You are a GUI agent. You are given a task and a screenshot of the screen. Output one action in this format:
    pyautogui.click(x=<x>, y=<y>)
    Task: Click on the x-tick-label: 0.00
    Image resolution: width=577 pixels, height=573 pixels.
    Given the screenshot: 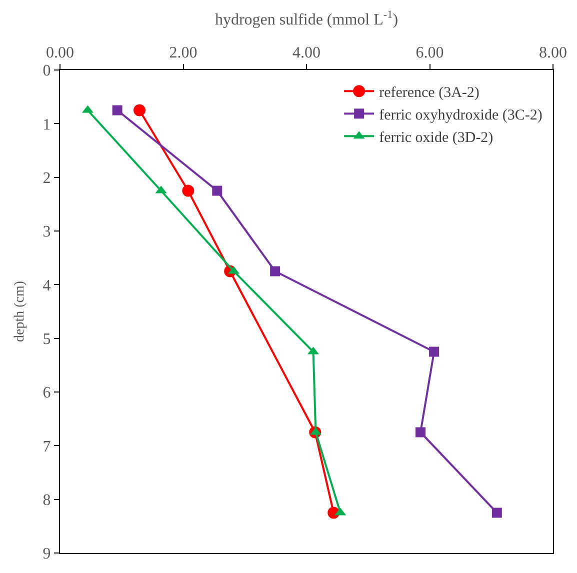 What is the action you would take?
    pyautogui.click(x=60, y=53)
    